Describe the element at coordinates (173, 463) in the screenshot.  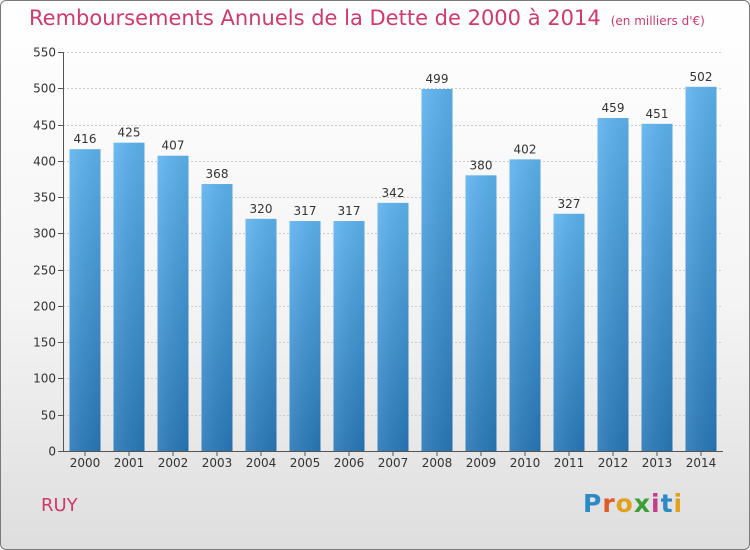
I see `x-tick-label: 2002` at that location.